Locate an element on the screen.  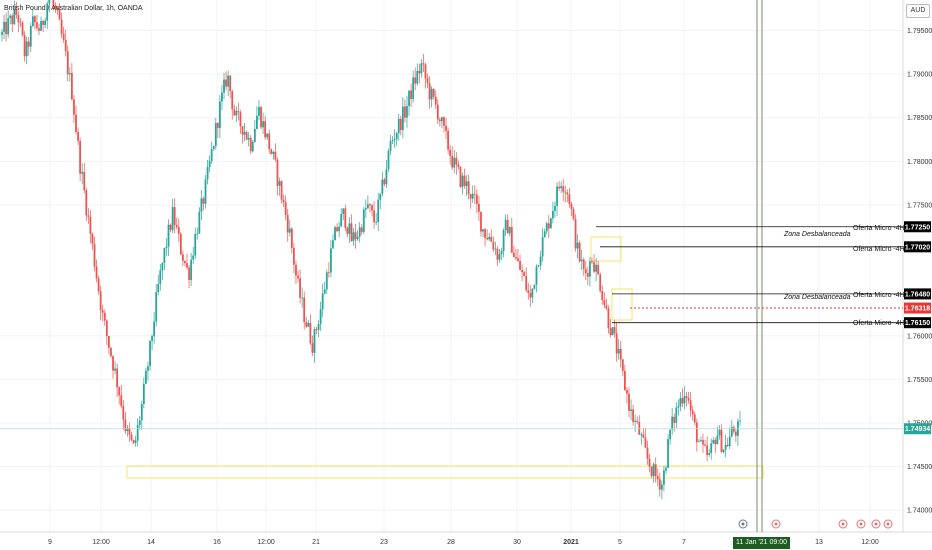
zona-label-2: Zona Desbalanceada is located at coordinates (817, 297).